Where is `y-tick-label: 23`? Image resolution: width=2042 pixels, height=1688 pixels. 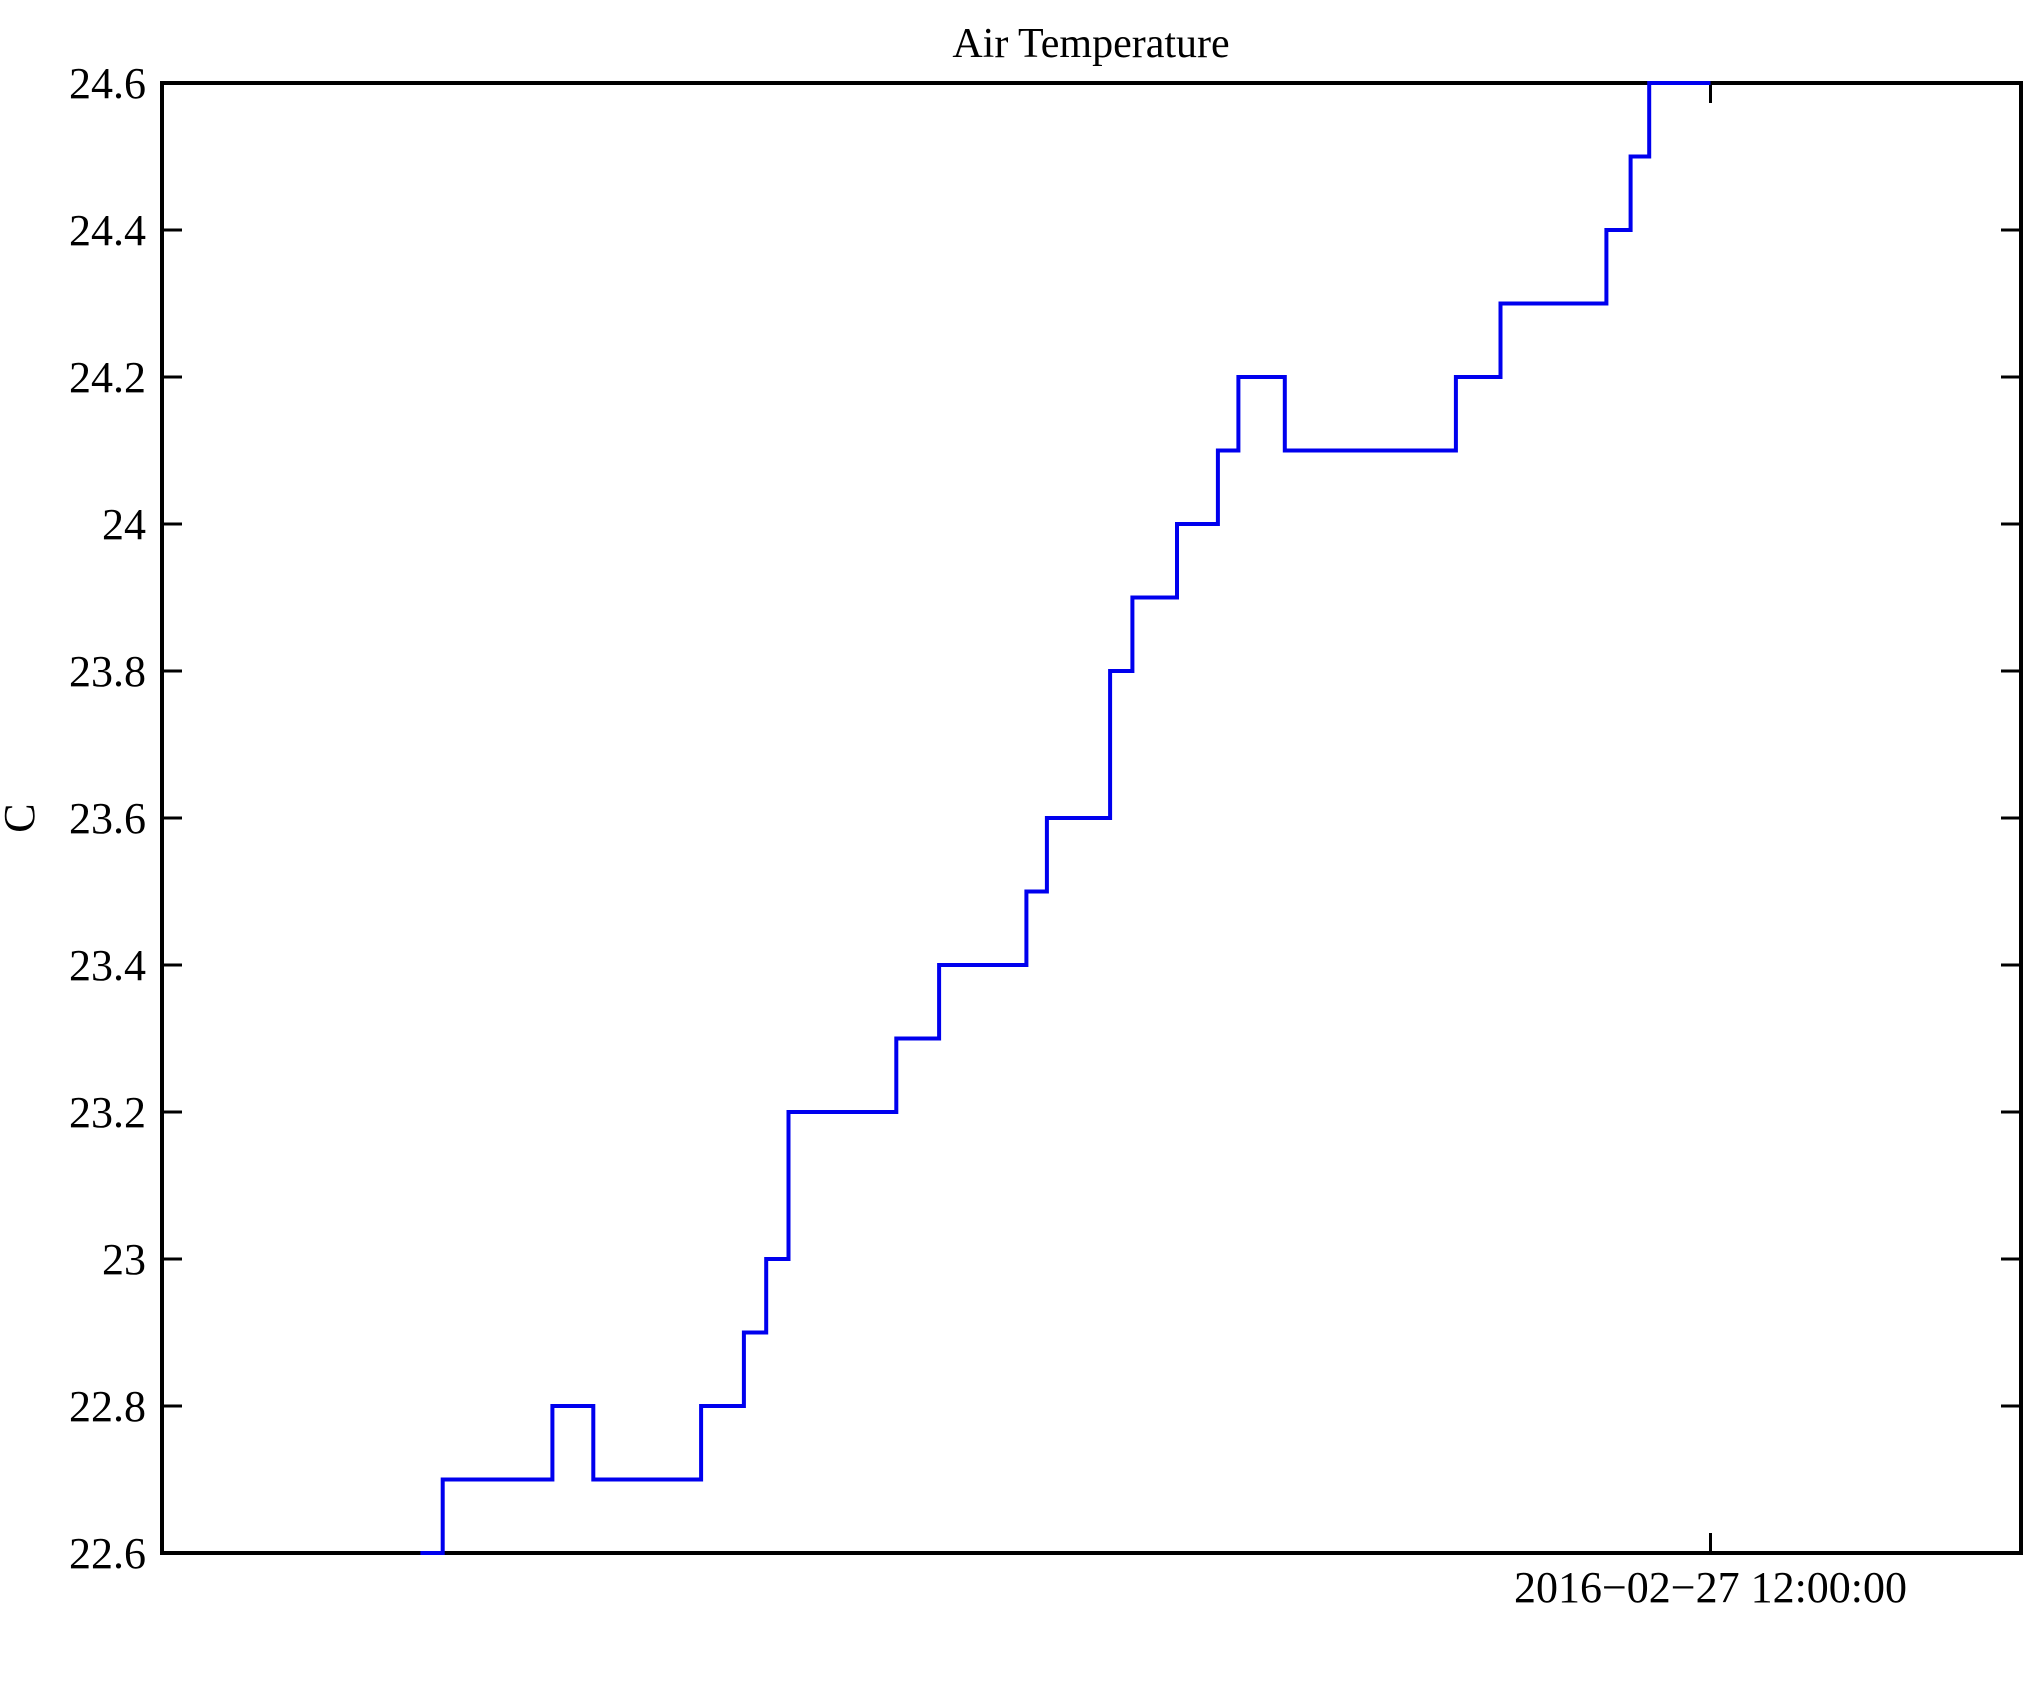 y-tick-label: 23 is located at coordinates (124, 1259).